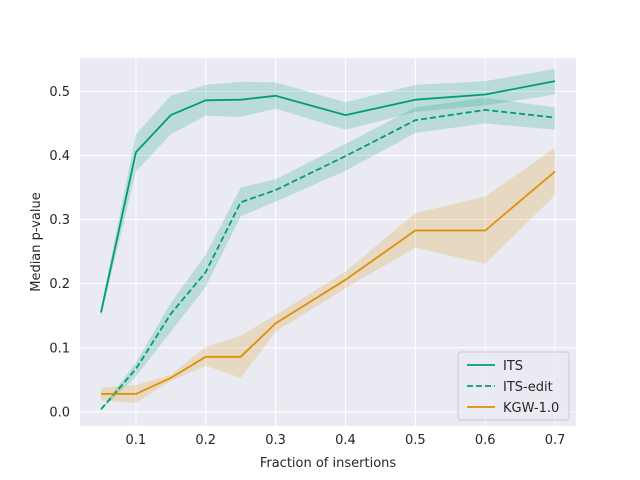 The image size is (640, 480). What do you see at coordinates (528, 387) in the screenshot?
I see `legend-label-its-edit: ITS-edit` at bounding box center [528, 387].